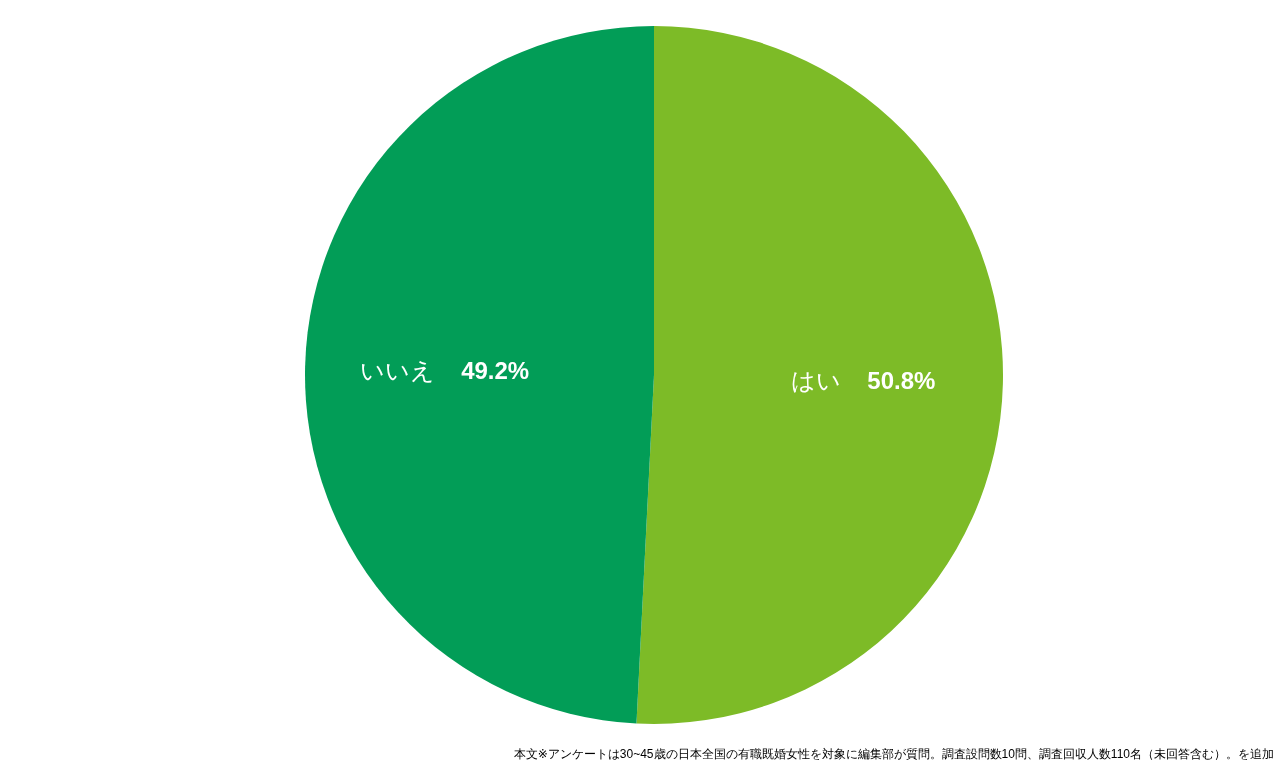 The height and width of the screenshot is (760, 1280). Describe the element at coordinates (398, 370) in the screenshot. I see `slice-label: いいえ` at that location.